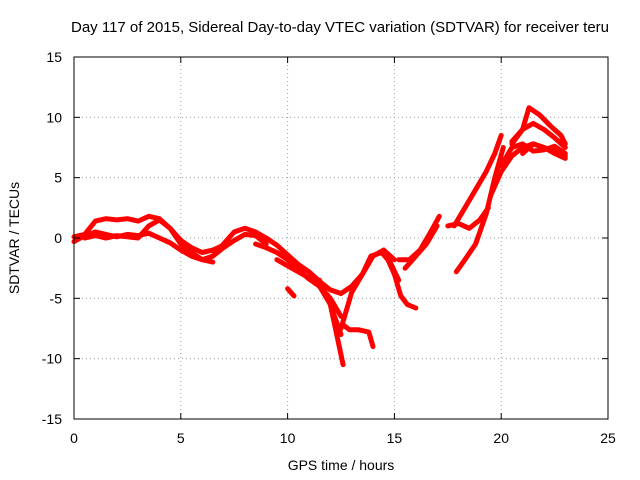  I want to click on x-tick-label: 0, so click(74, 438).